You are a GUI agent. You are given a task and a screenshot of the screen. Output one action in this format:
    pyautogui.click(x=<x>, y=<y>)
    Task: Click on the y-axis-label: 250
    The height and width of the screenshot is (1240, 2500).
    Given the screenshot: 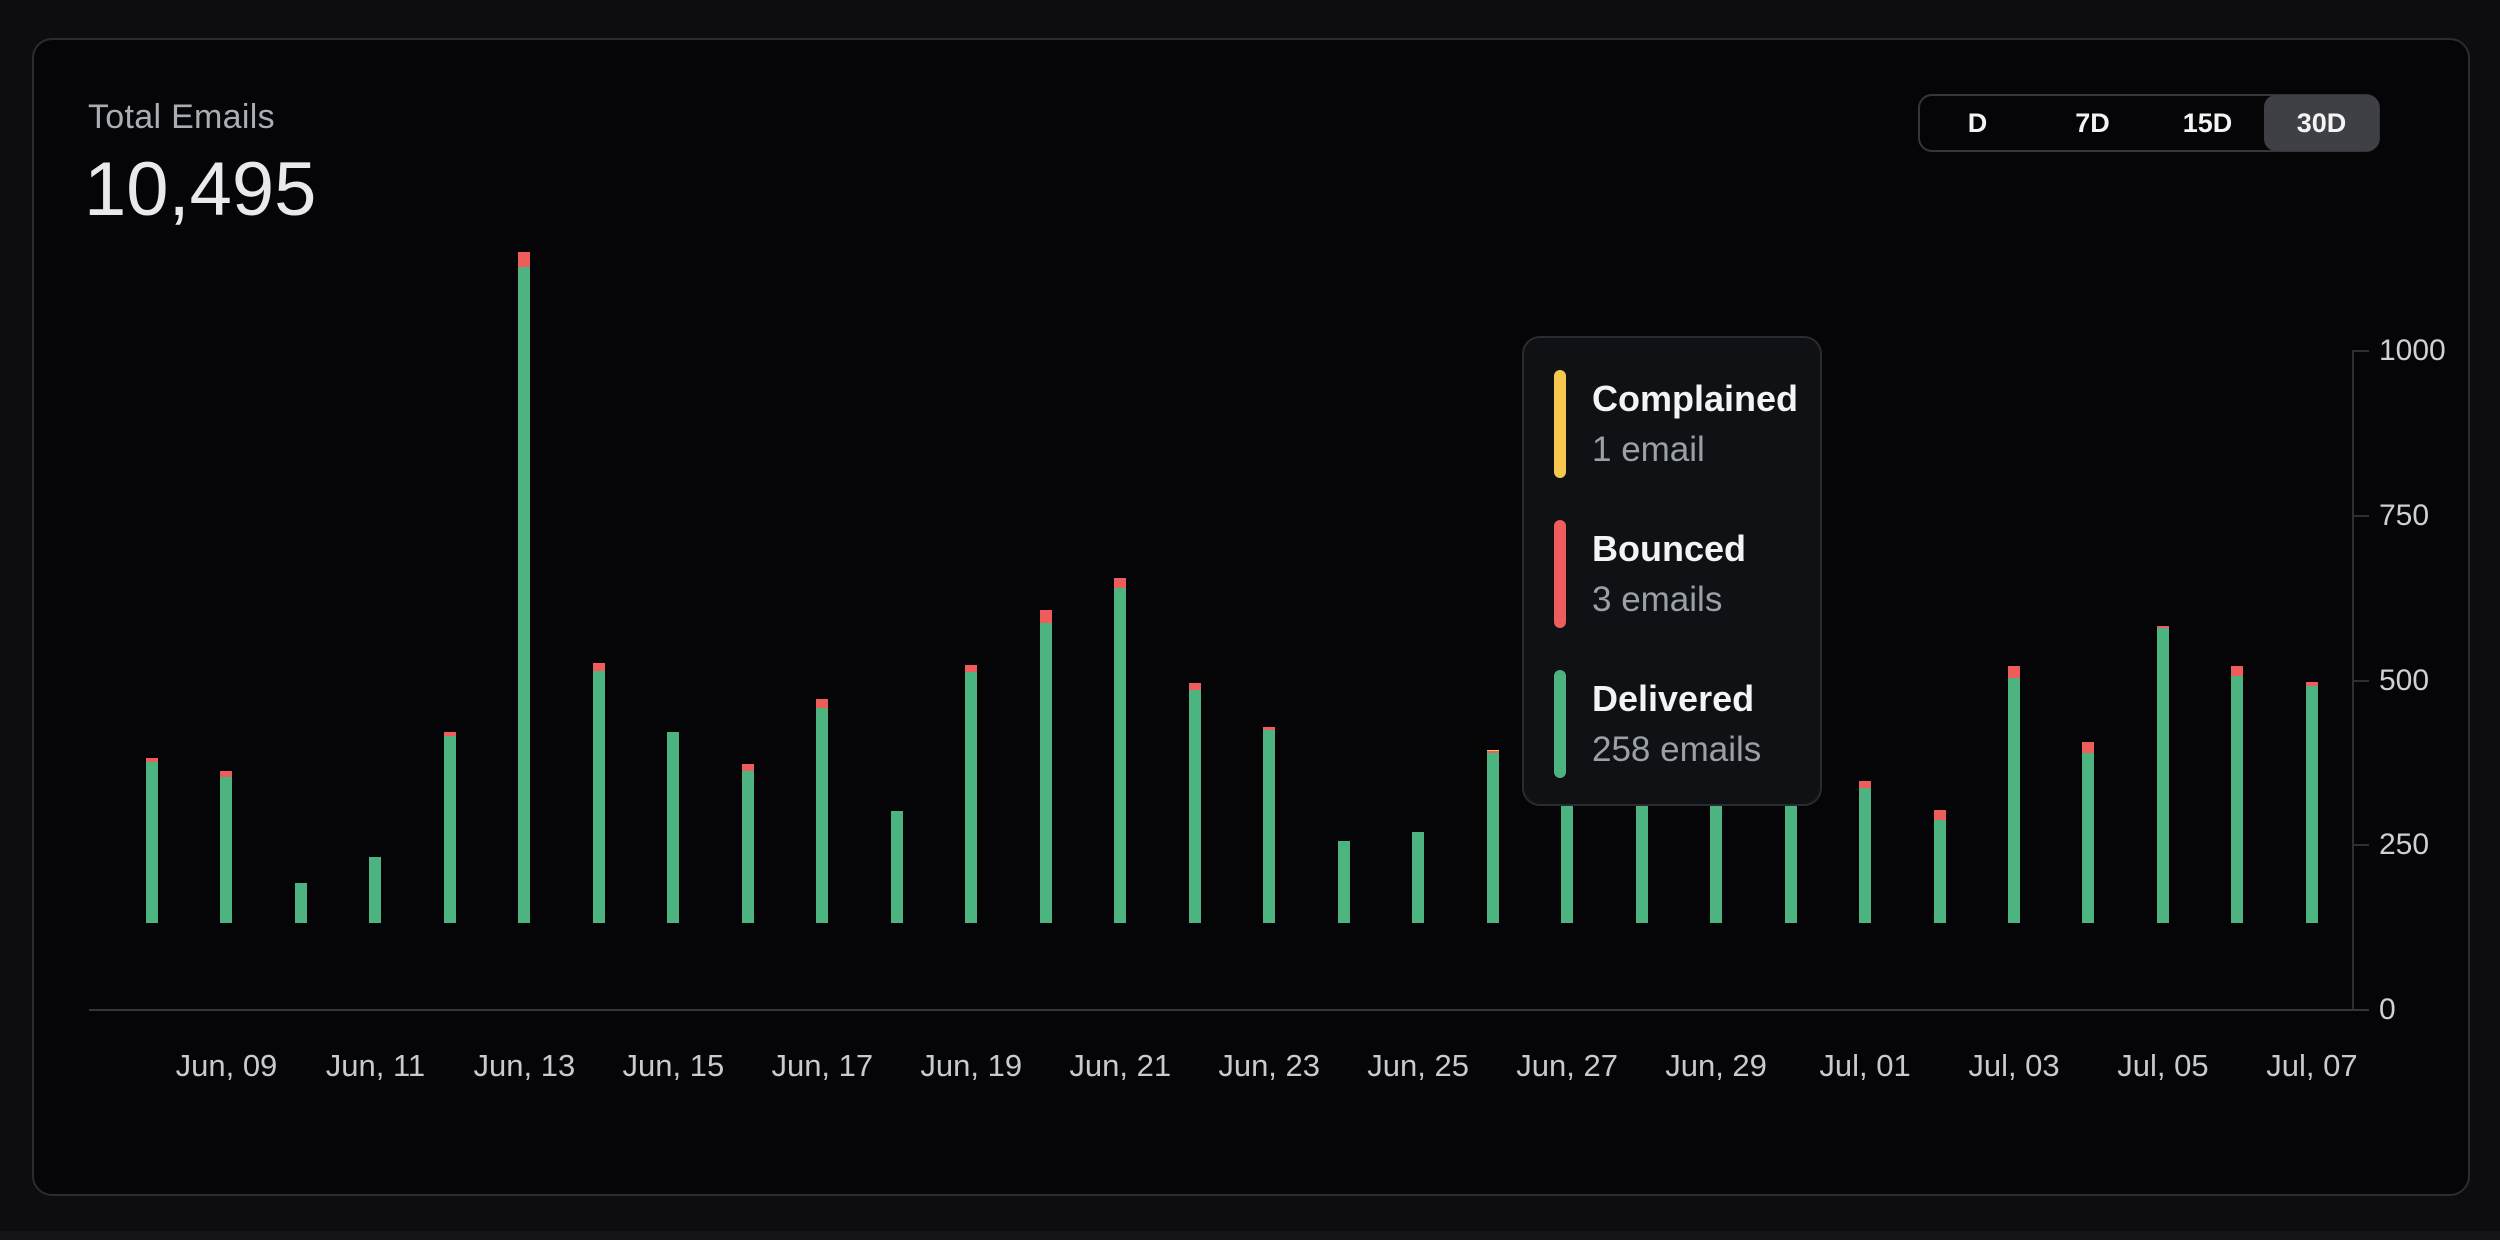 What is the action you would take?
    pyautogui.click(x=2404, y=845)
    